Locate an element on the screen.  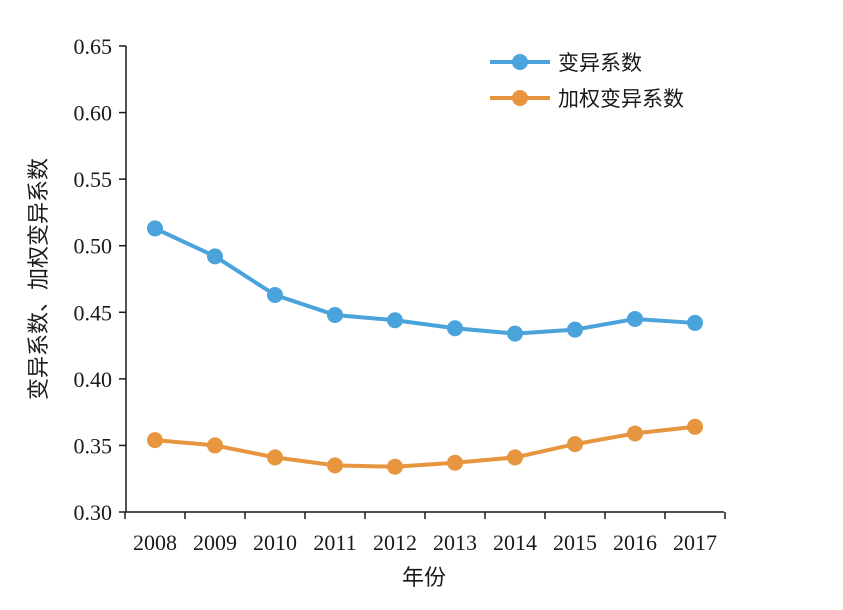
x-tick-label: 2013 is located at coordinates (455, 542).